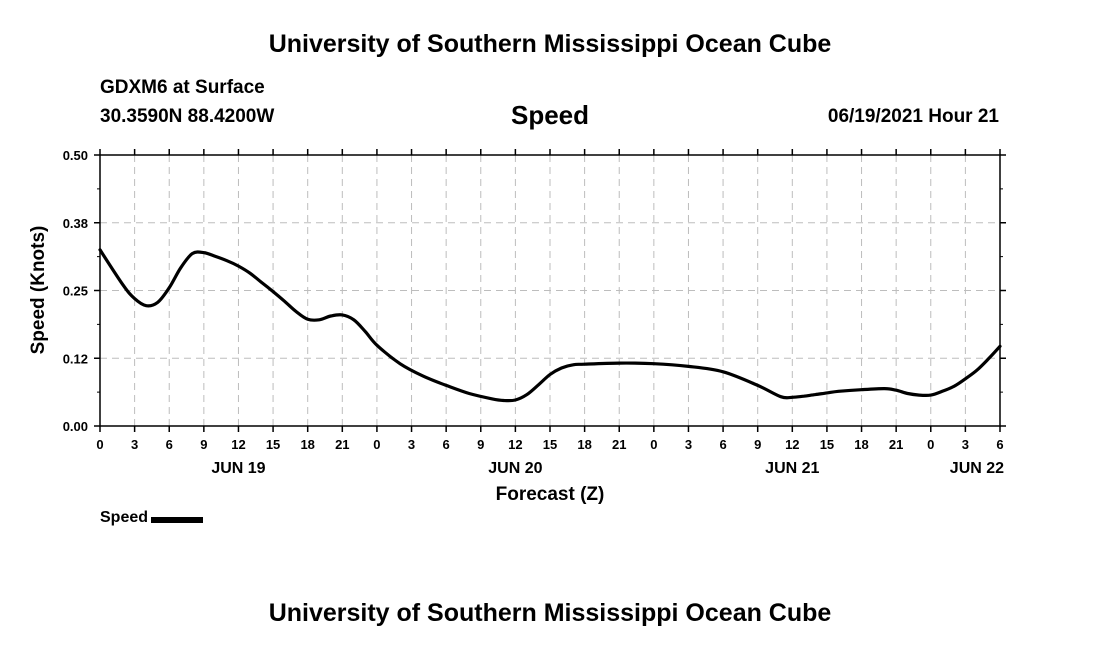 Image resolution: width=1100 pixels, height=650 pixels. What do you see at coordinates (187, 116) in the screenshot?
I see `coordinates-label: 30.3590N 88.4200W` at bounding box center [187, 116].